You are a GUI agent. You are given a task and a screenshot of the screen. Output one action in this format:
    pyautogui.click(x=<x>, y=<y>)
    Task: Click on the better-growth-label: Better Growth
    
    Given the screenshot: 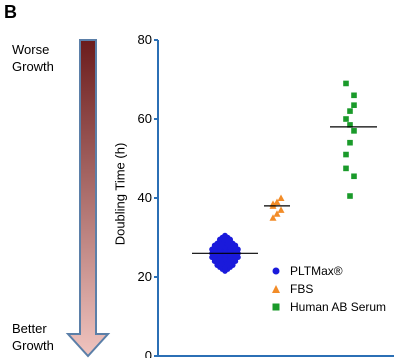 What is the action you would take?
    pyautogui.click(x=33, y=337)
    